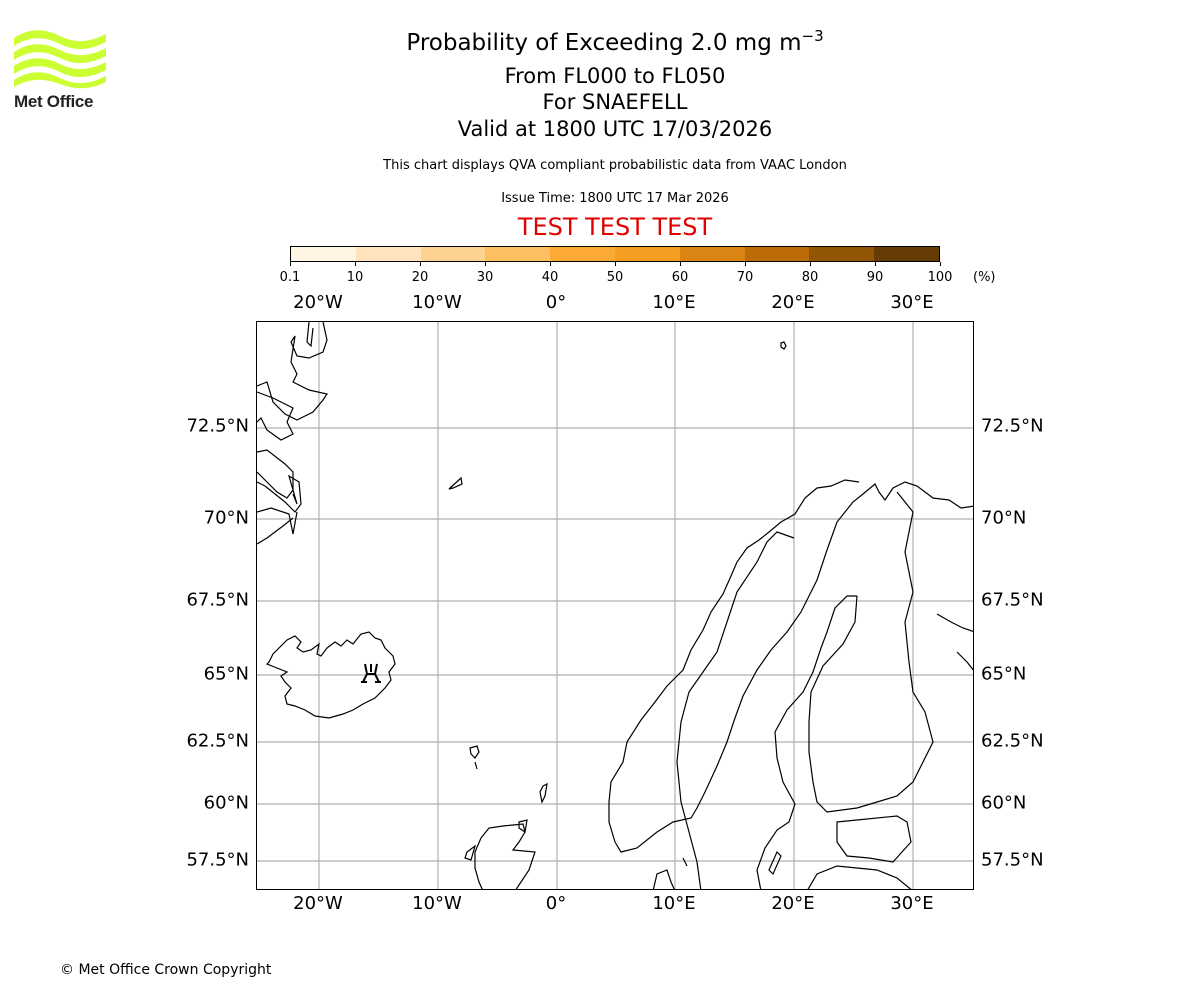 The image size is (1200, 1000). Describe the element at coordinates (290, 277) in the screenshot. I see `colorbar-tick-label: 0.1` at that location.